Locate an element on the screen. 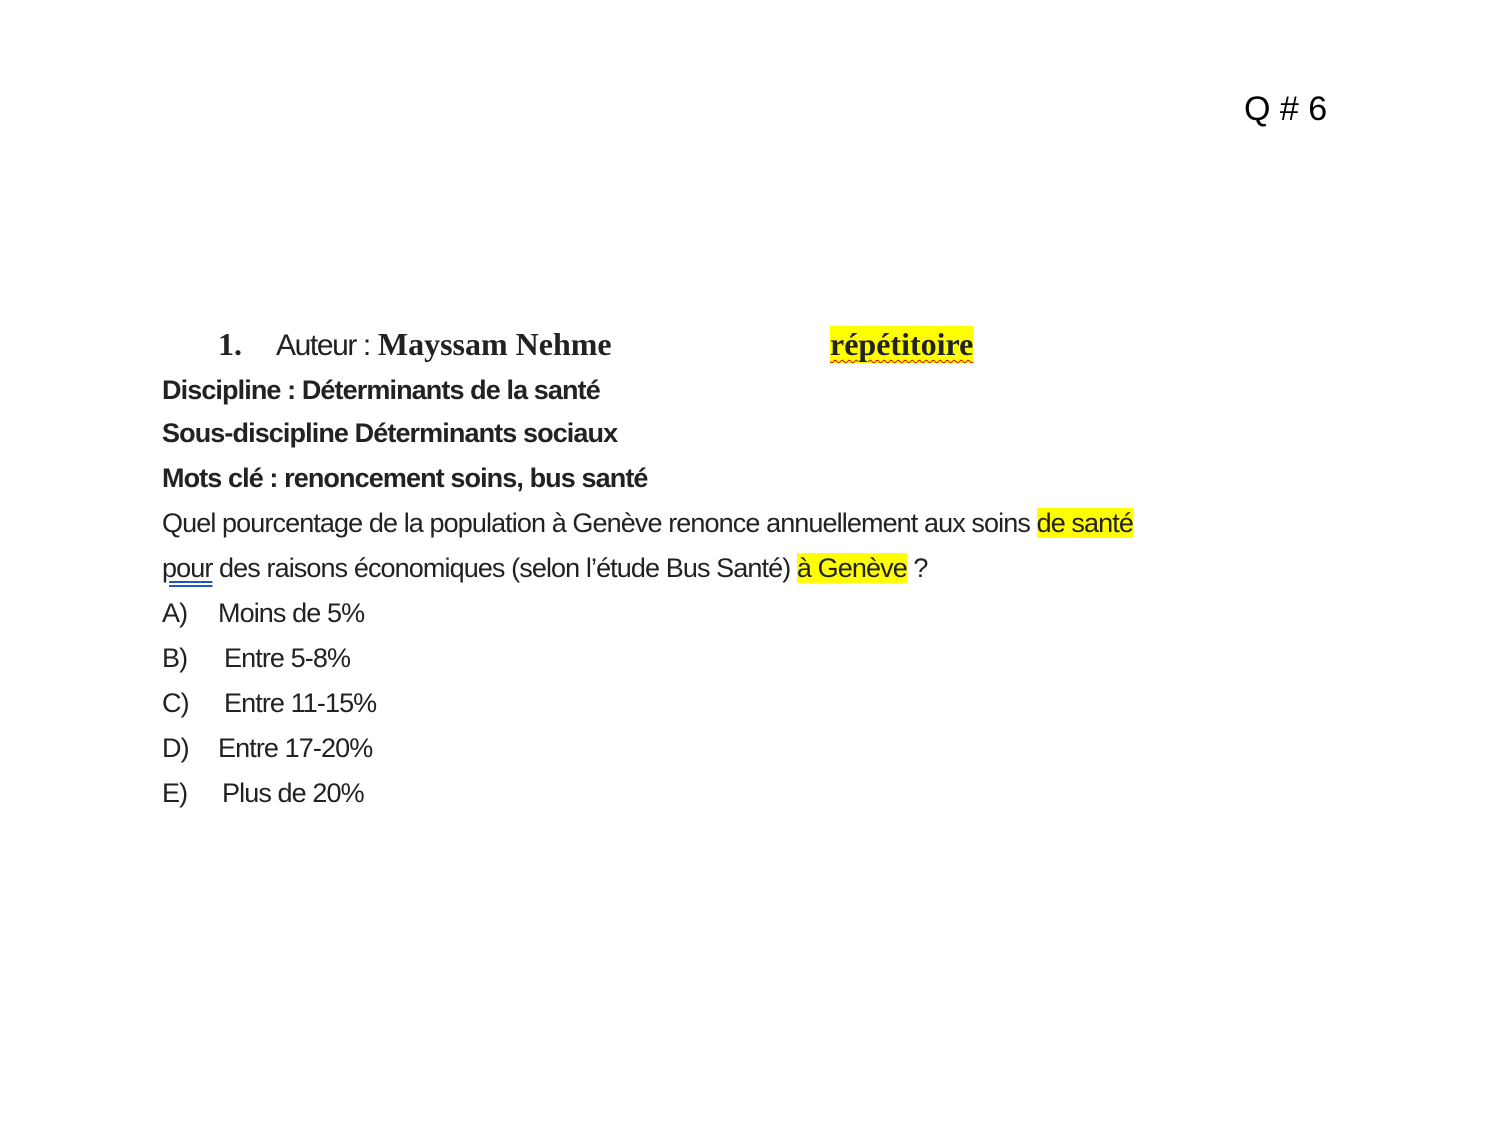  sous-discipline: Sous-discipline Déterminants sociaux is located at coordinates (390, 433).